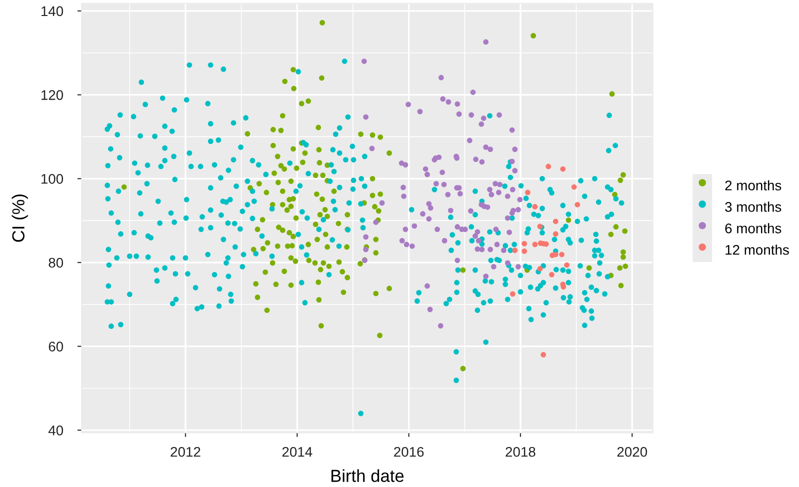  Describe the element at coordinates (52, 179) in the screenshot. I see `y-tick-label: 100` at that location.